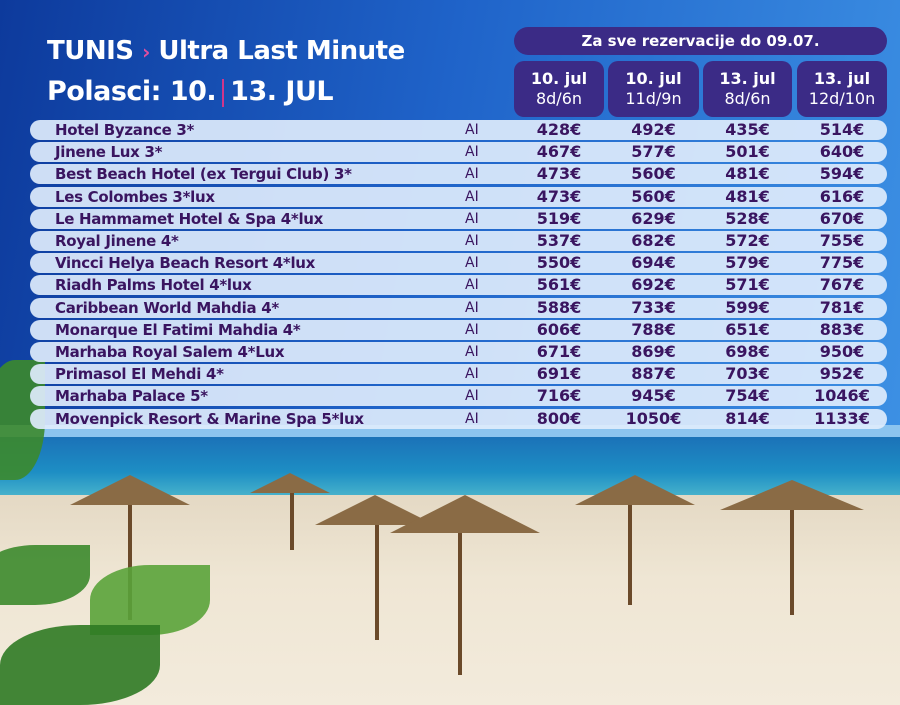  I want to click on price-cell: 788€, so click(653, 329).